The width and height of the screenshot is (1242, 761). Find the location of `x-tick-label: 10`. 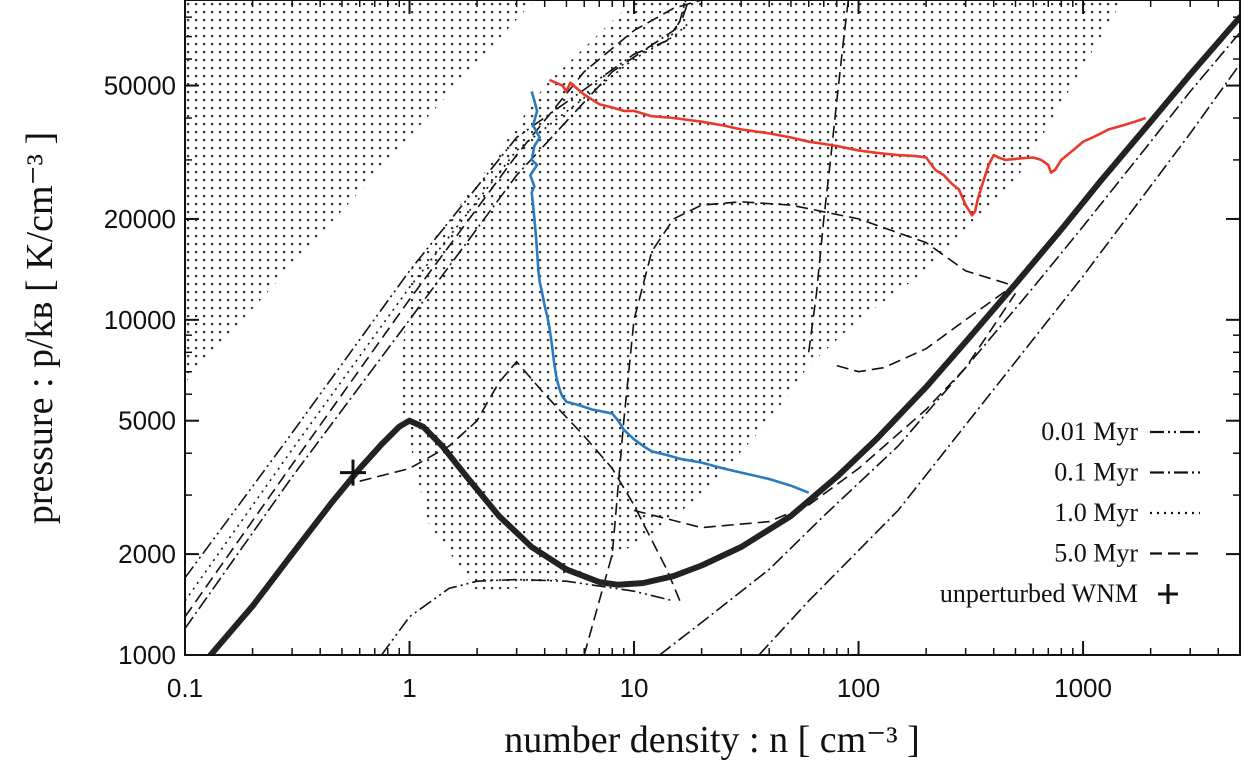

x-tick-label: 10 is located at coordinates (634, 688).